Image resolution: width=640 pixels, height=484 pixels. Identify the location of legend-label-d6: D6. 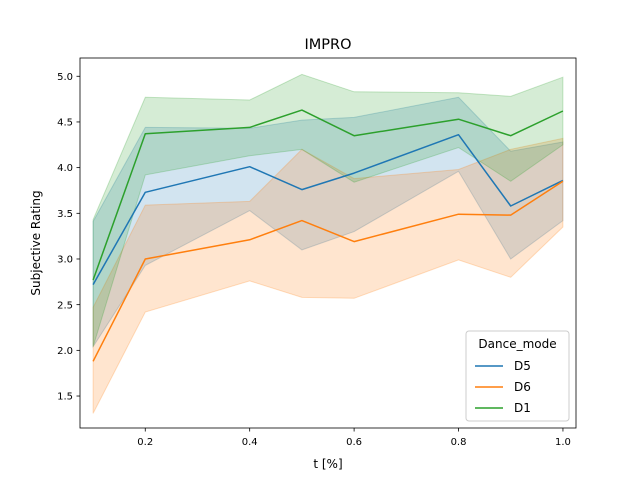
(522, 387).